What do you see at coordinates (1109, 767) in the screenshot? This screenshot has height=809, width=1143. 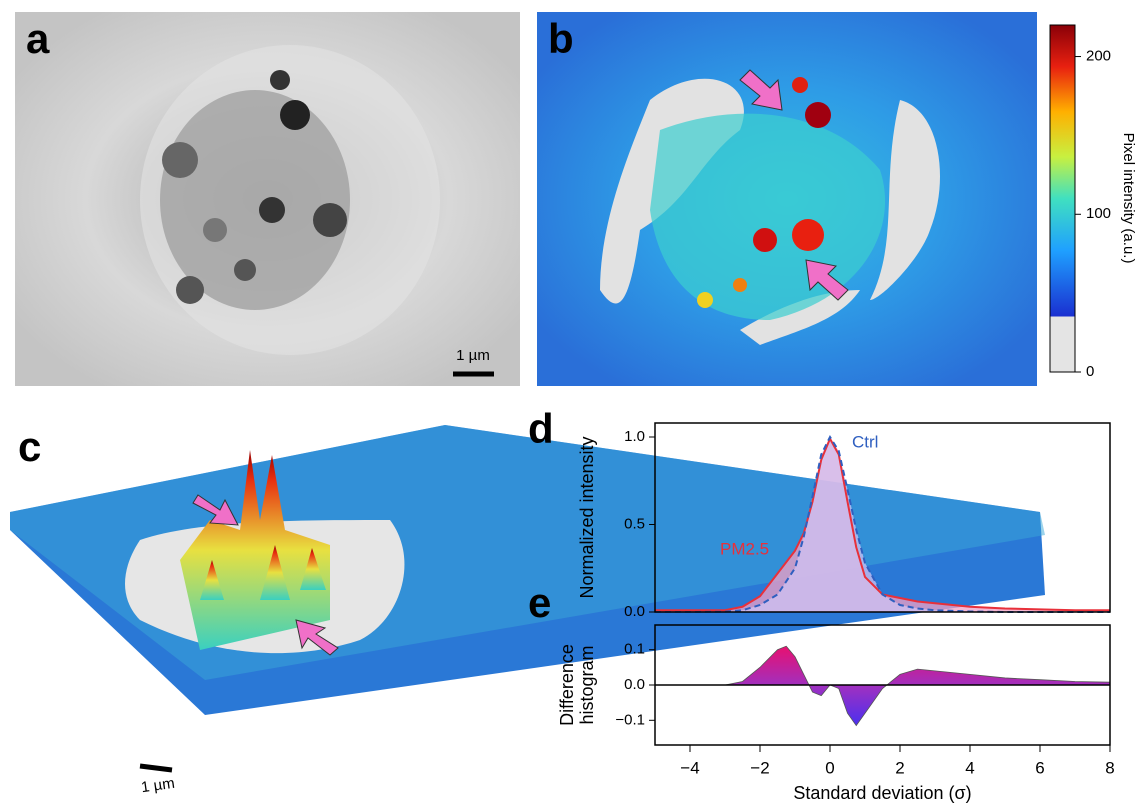 I see `x-tick-label: 8` at bounding box center [1109, 767].